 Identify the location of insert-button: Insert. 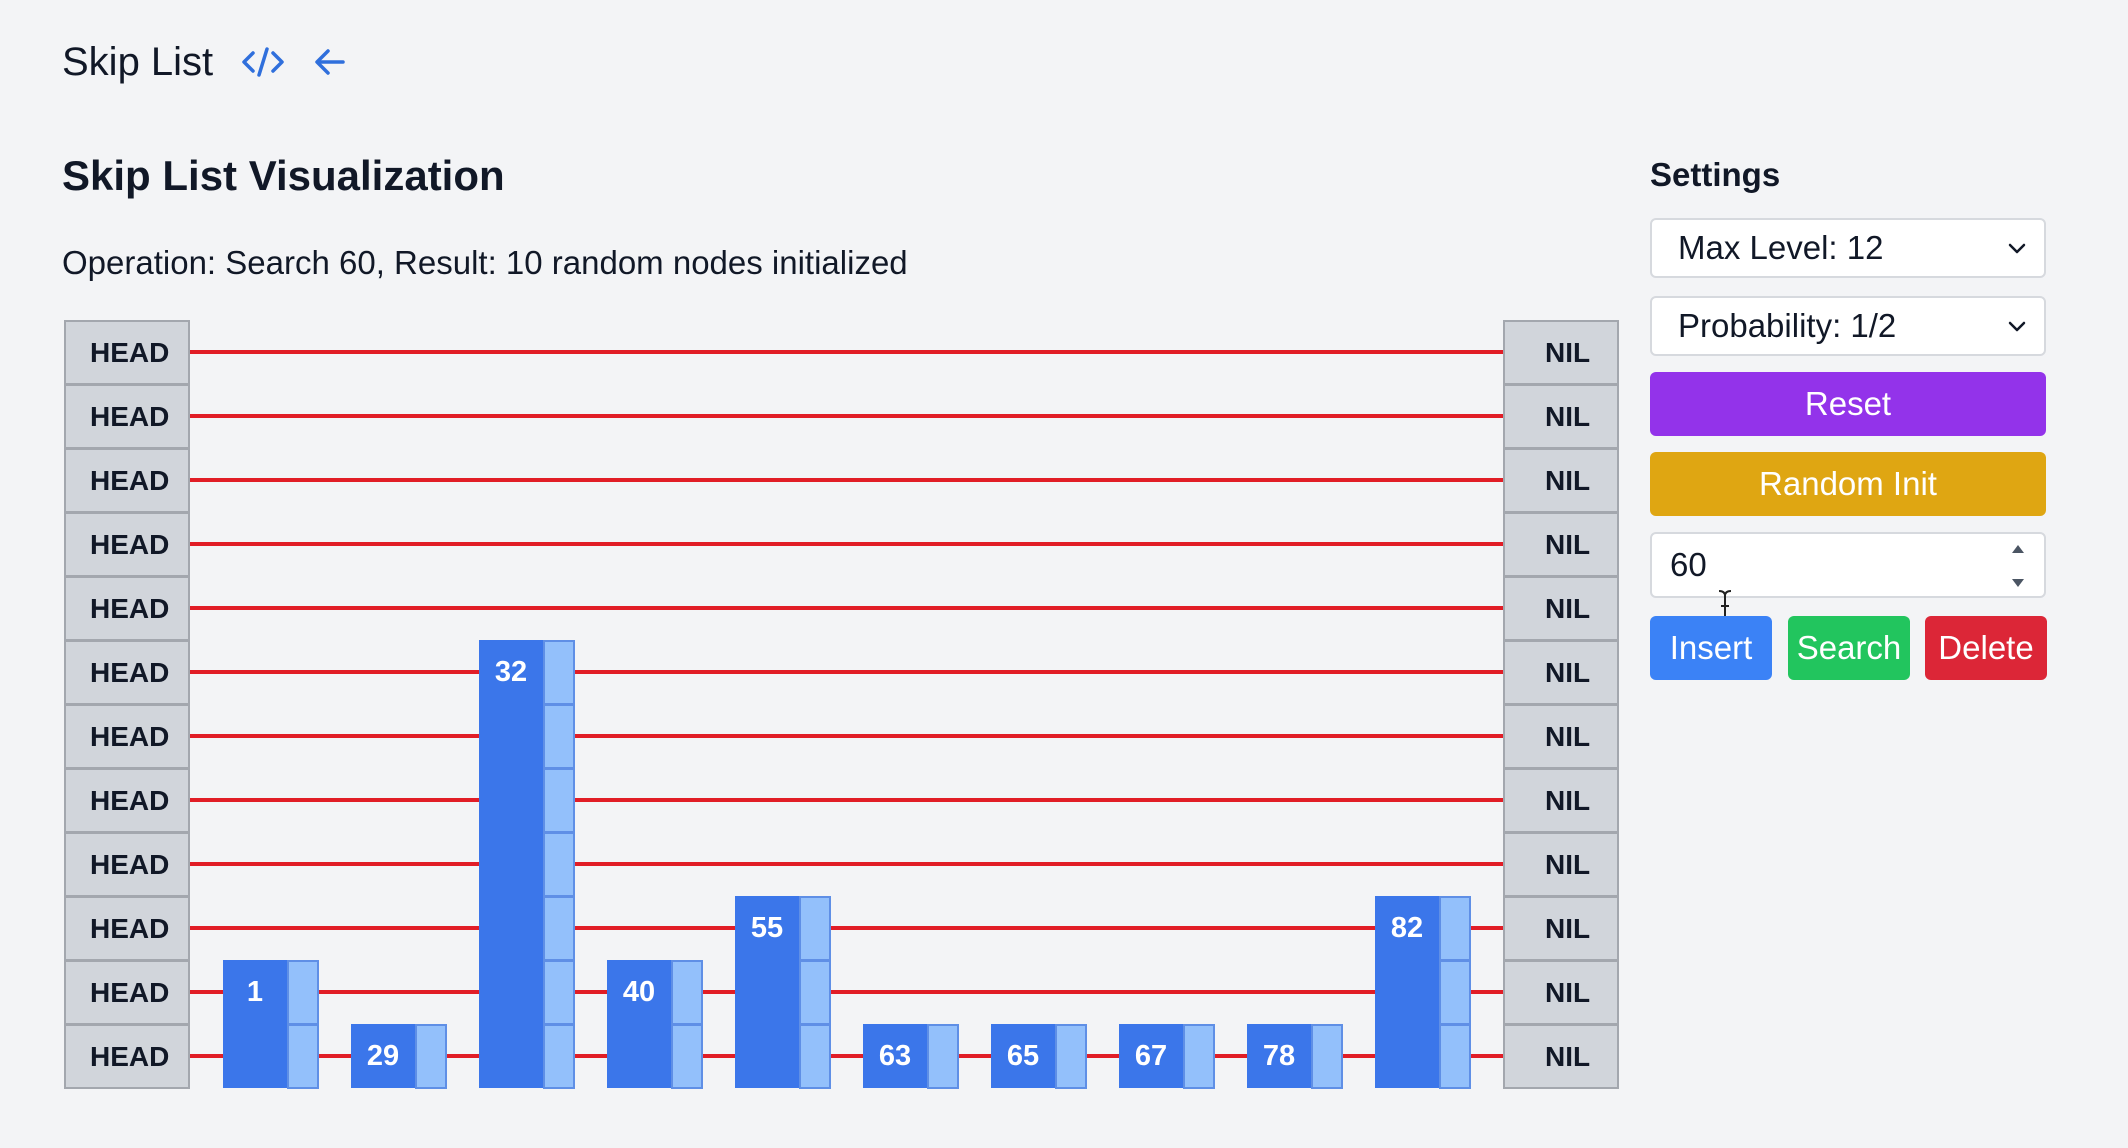
(1711, 648).